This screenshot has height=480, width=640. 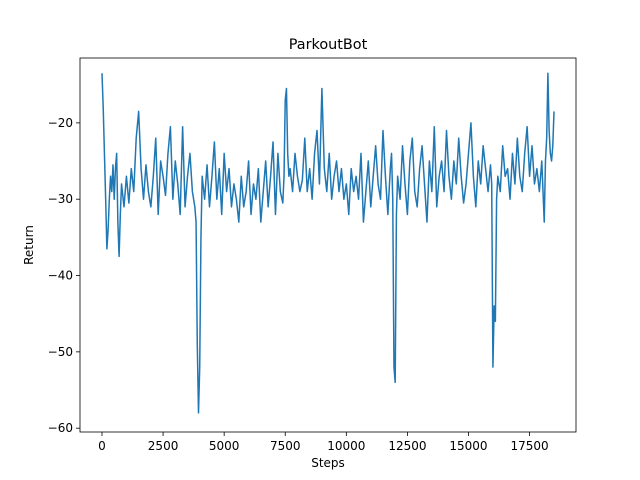 I want to click on y-axis-ticks: −60 −50 −40 −30 −20, so click(x=64, y=275).